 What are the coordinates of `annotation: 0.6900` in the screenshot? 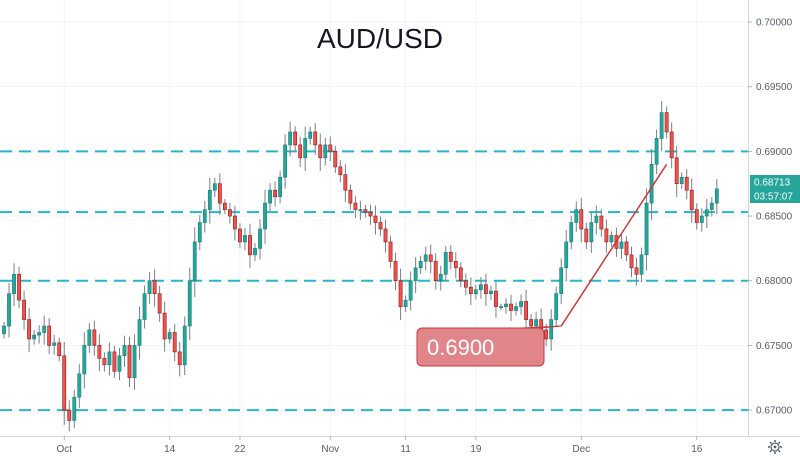 It's located at (542, 265).